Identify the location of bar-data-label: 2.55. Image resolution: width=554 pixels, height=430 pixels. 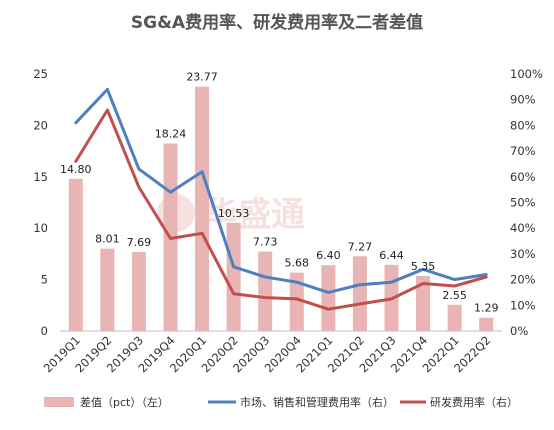
(454, 295).